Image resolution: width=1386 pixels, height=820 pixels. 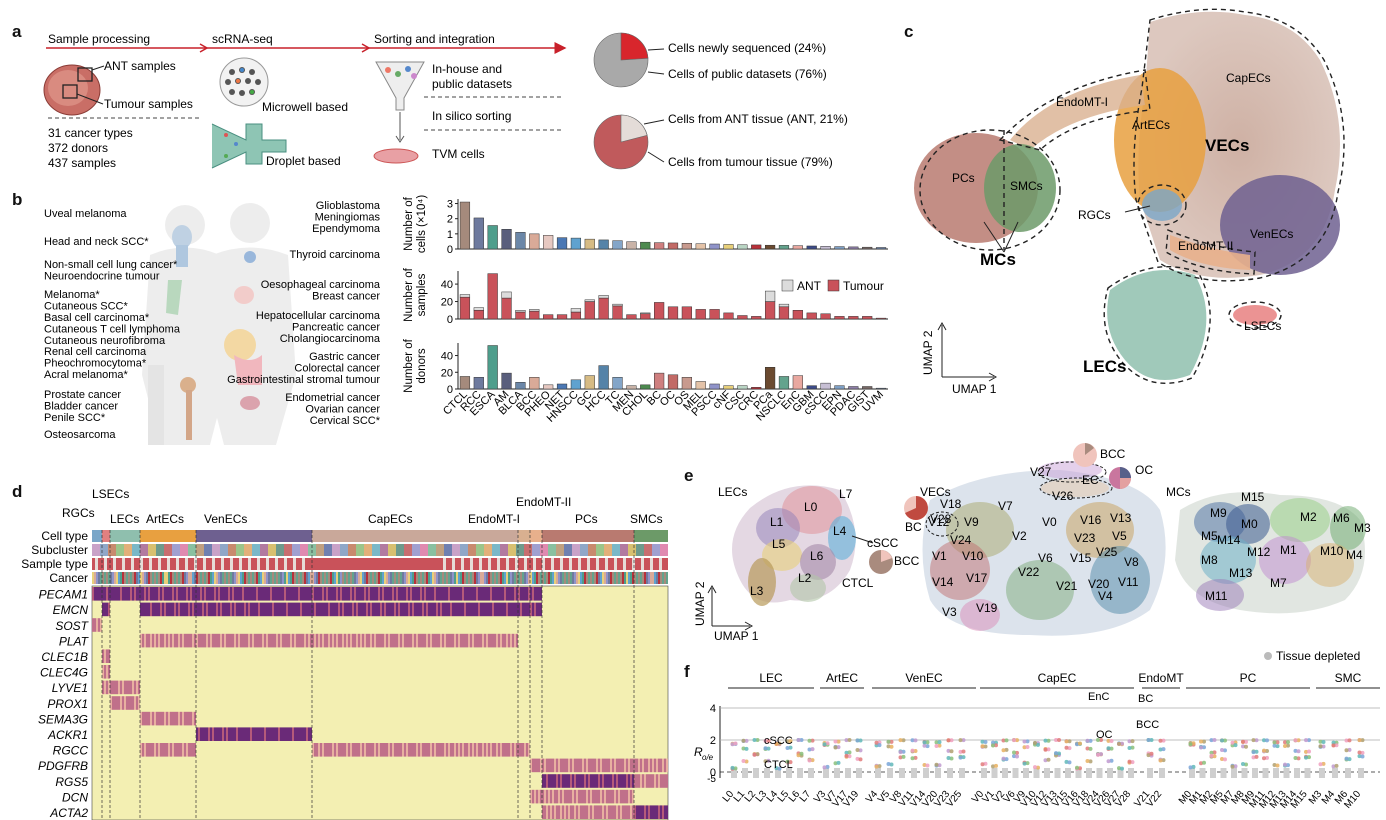 What do you see at coordinates (645, 316) in the screenshot?
I see `bar-tumour` at bounding box center [645, 316].